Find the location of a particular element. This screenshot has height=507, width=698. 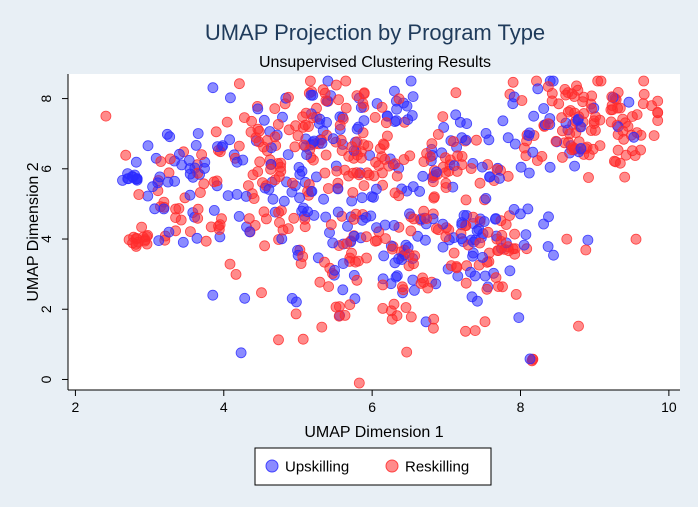

x-axis-label: UMAP Dimension 1 is located at coordinates (373, 432).